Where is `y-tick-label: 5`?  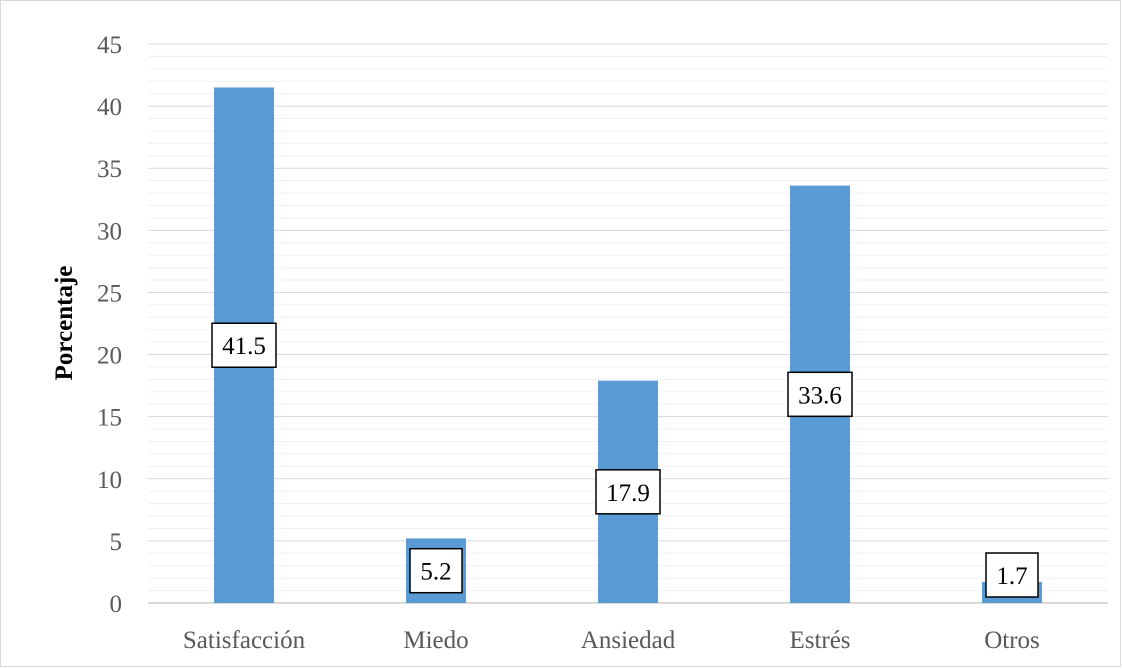 y-tick-label: 5 is located at coordinates (116, 542).